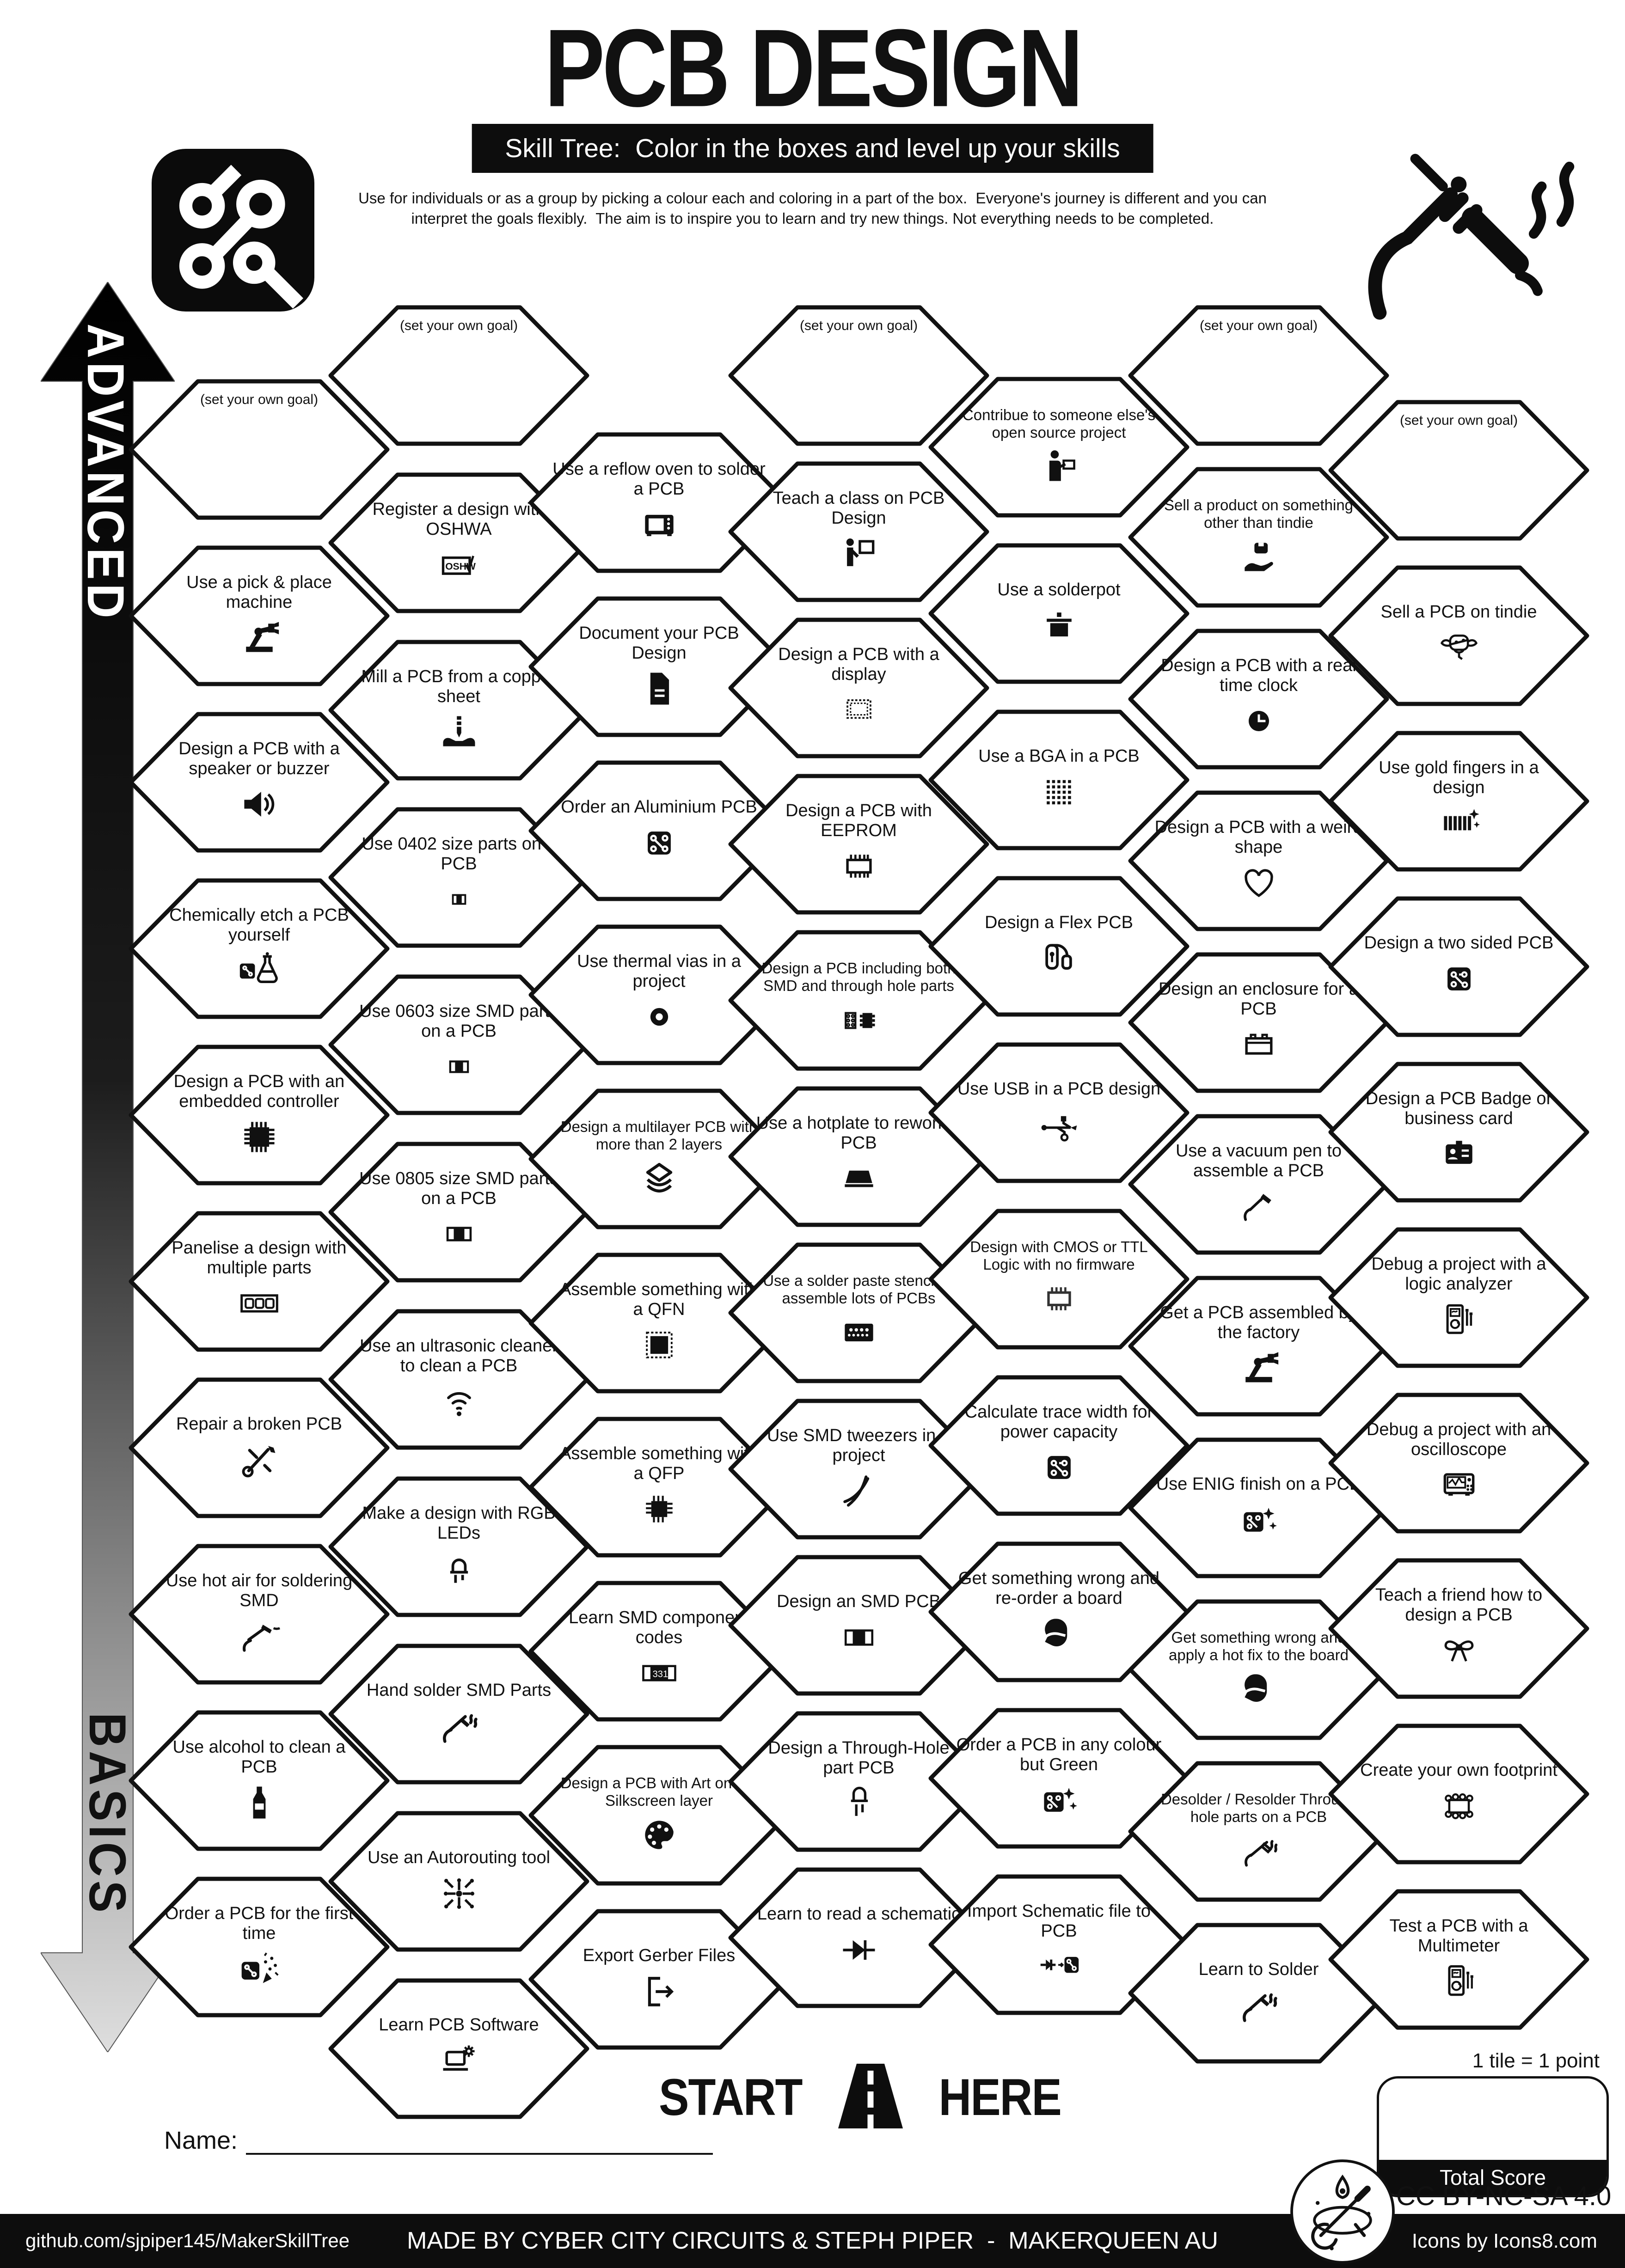 The height and width of the screenshot is (2268, 1625). What do you see at coordinates (1258, 699) in the screenshot?
I see `skill-hex-design-a-pcb-with-a-real-time-clock: Design a PCB with a real time clock` at bounding box center [1258, 699].